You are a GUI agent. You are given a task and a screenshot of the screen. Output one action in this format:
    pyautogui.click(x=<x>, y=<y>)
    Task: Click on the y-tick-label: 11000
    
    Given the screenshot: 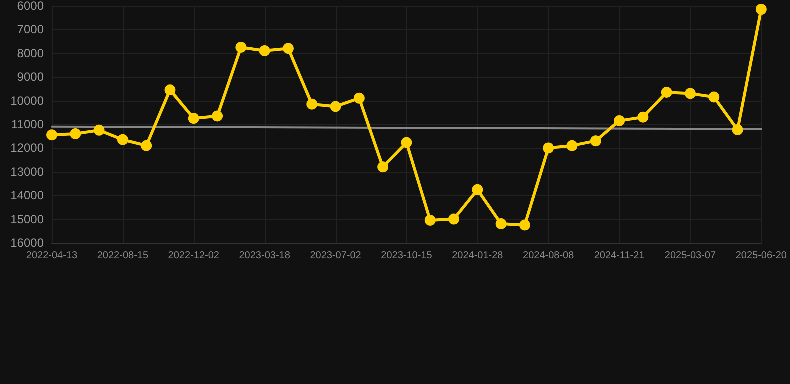 What is the action you would take?
    pyautogui.click(x=28, y=125)
    